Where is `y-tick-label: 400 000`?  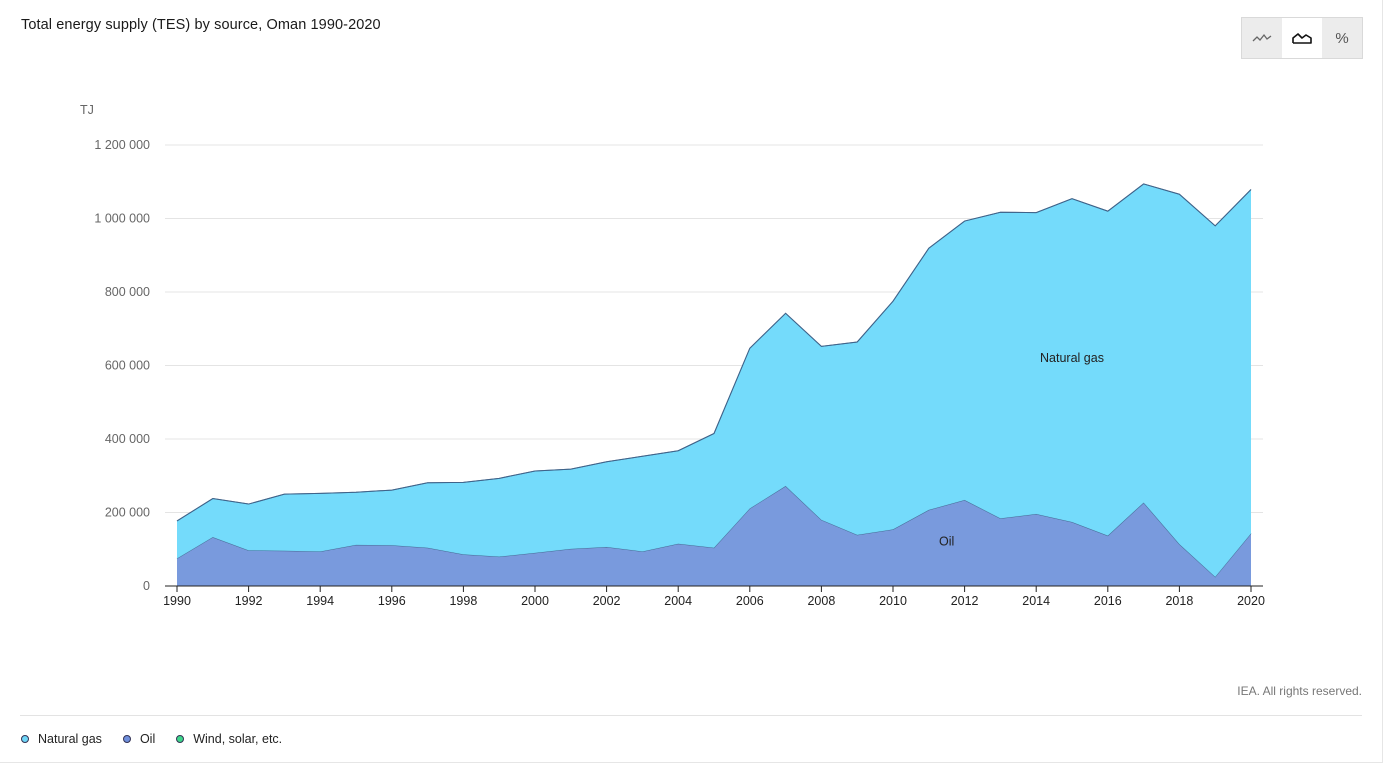 y-tick-label: 400 000 is located at coordinates (127, 439).